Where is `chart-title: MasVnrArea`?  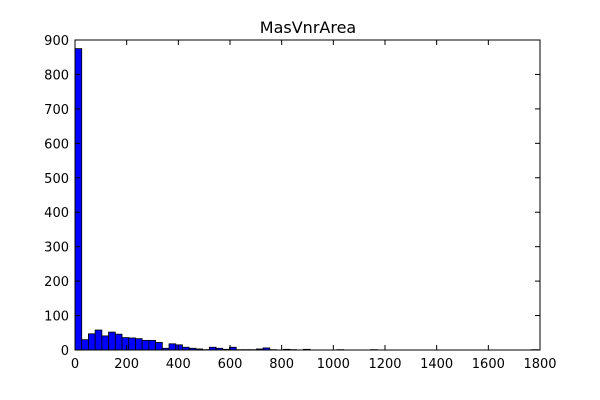
chart-title: MasVnrArea is located at coordinates (308, 27).